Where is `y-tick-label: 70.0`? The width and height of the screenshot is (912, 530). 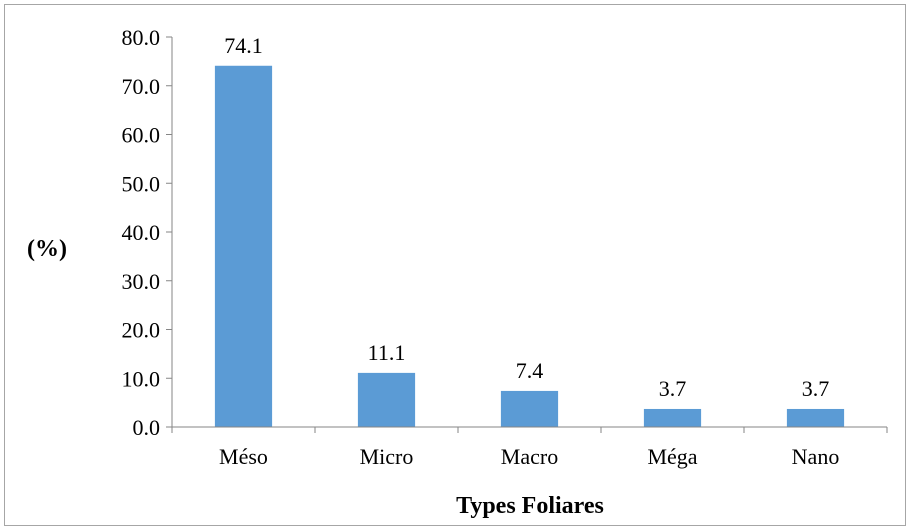 y-tick-label: 70.0 is located at coordinates (141, 86).